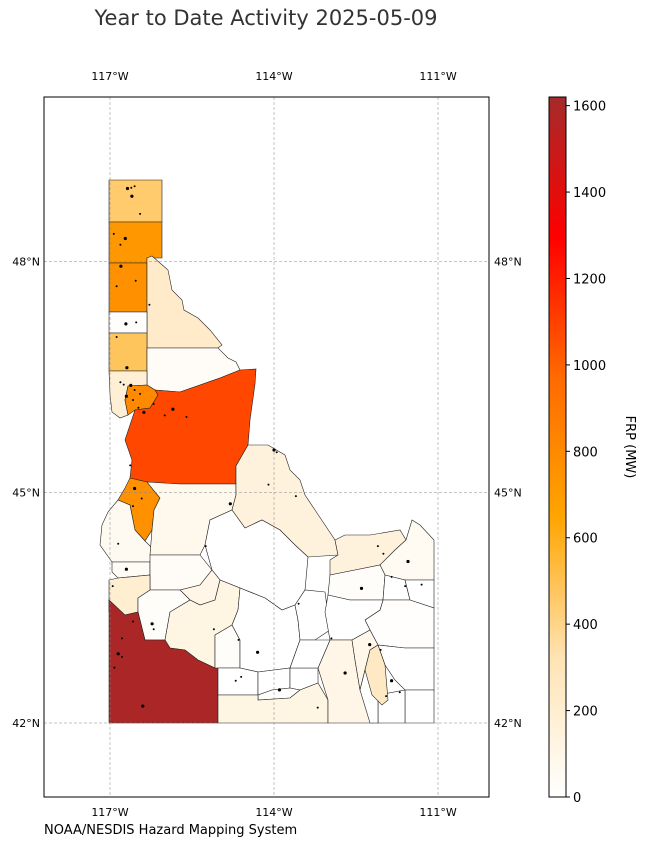 This screenshot has height=849, width=645. I want to click on lat-tick-label-left: 48°N, so click(26, 262).